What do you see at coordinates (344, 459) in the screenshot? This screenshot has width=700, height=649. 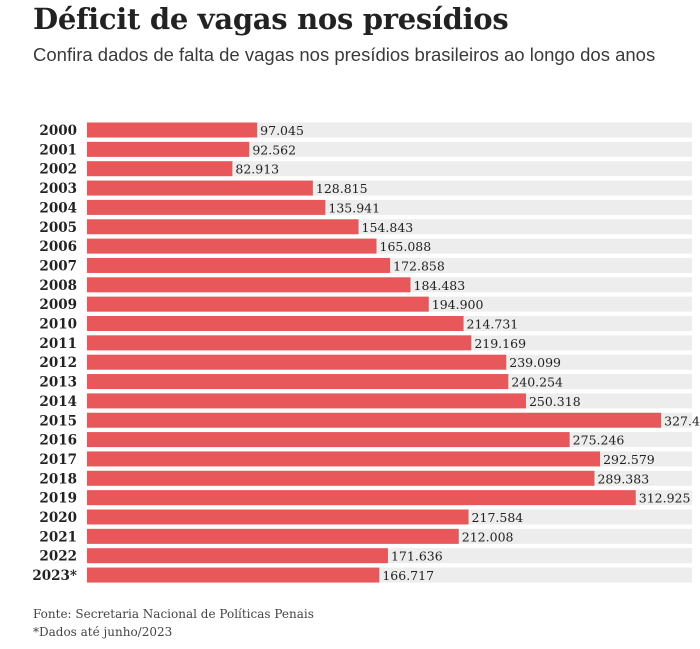 I see `bar-2017` at bounding box center [344, 459].